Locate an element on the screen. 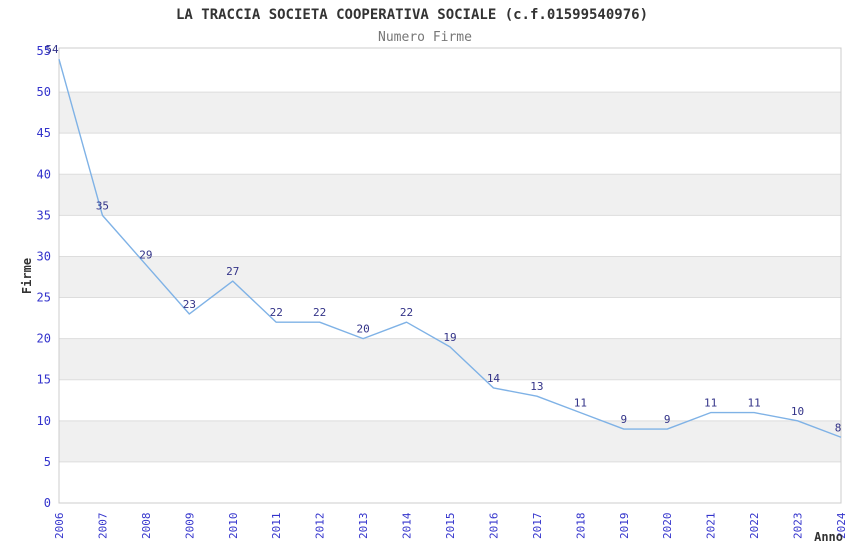 This screenshot has width=850, height=550. x-tick-label: 2012 is located at coordinates (320, 526).